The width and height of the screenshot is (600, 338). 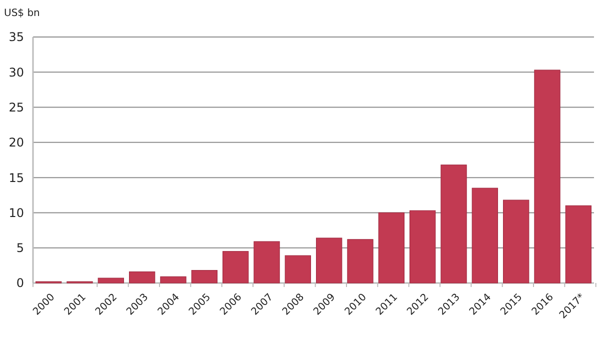 What do you see at coordinates (16, 107) in the screenshot?
I see `y-tick-label: 25` at bounding box center [16, 107].